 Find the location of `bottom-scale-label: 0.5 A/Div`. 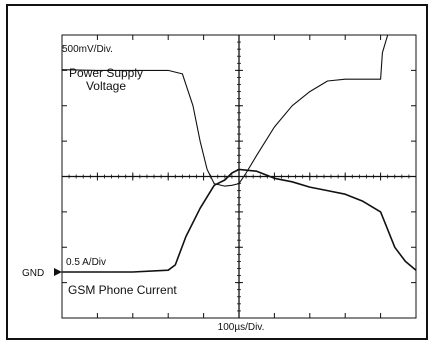

bottom-scale-label: 0.5 A/Div is located at coordinates (86, 262).